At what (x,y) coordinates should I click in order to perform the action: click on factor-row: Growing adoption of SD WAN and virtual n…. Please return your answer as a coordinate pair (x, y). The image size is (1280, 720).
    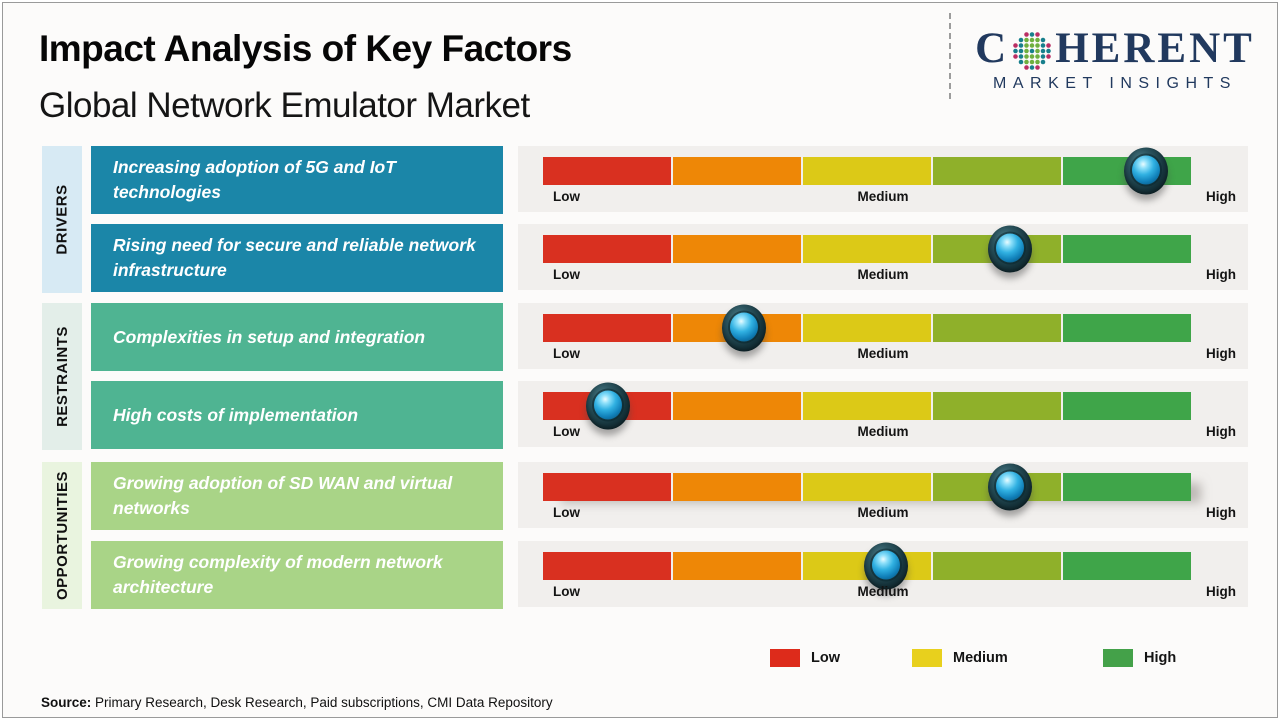
    Looking at the image, I should click on (641, 496).